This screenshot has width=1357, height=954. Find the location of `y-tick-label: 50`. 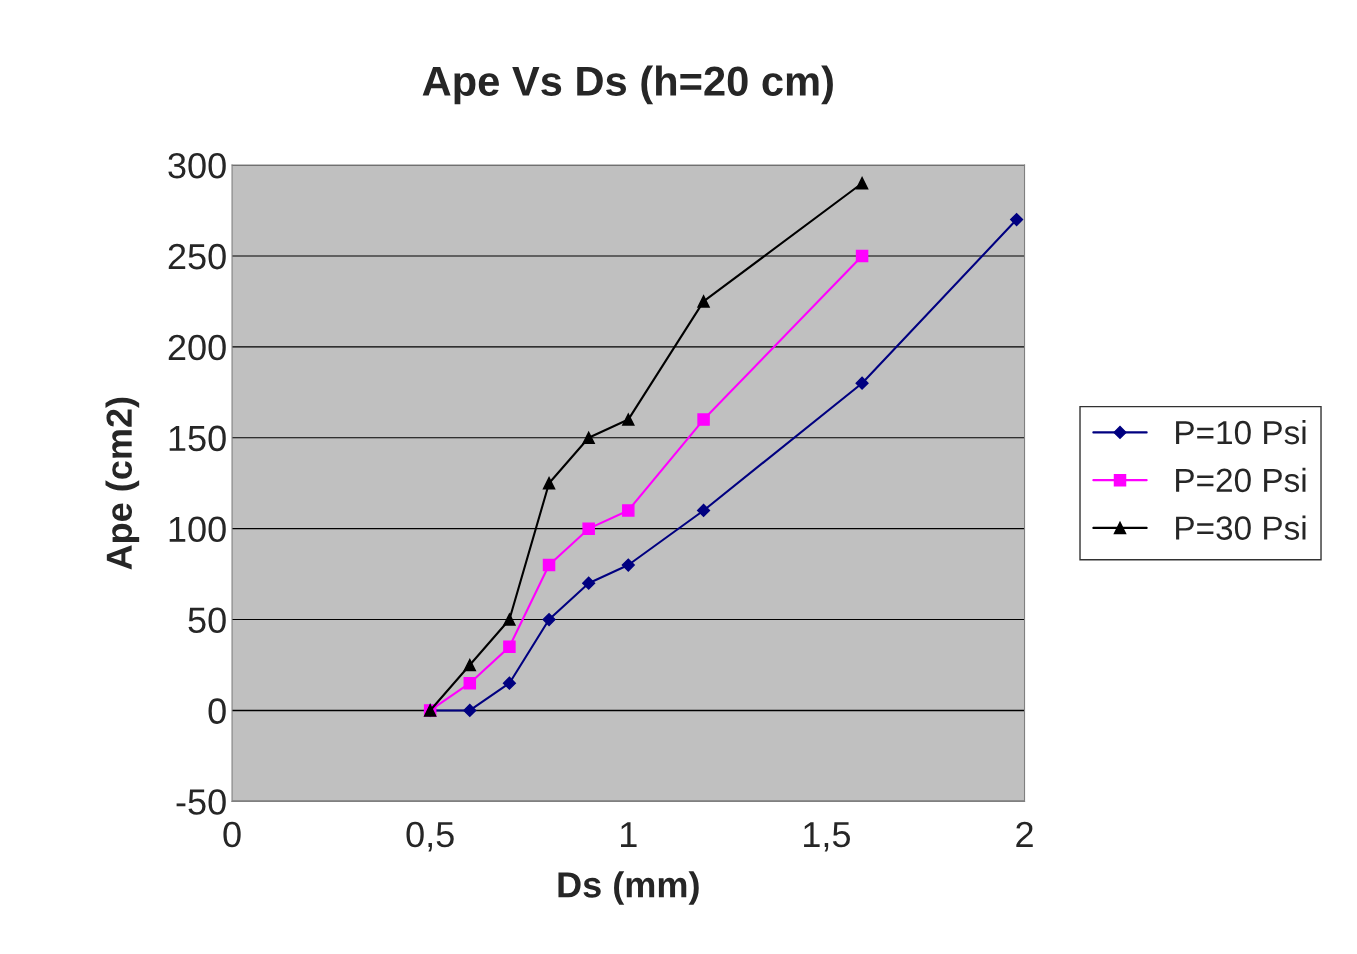

y-tick-label: 50 is located at coordinates (207, 620).